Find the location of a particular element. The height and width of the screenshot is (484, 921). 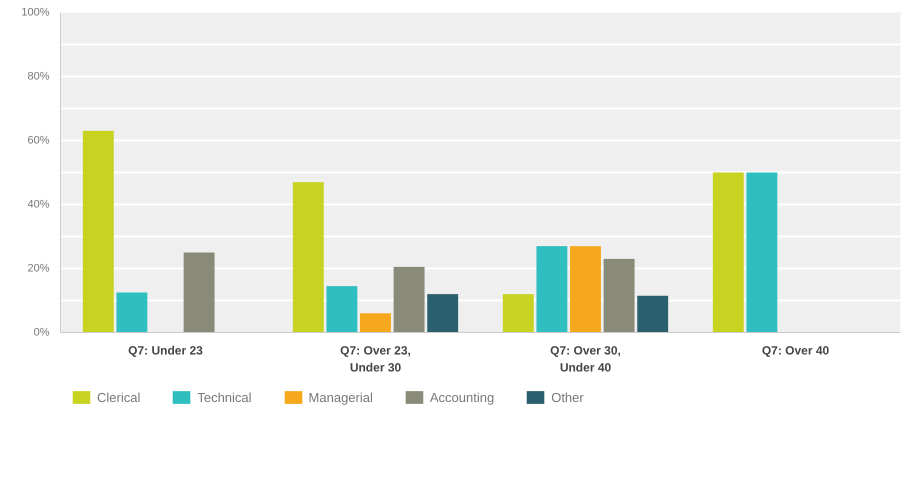

y-tick-label: 40% is located at coordinates (38, 204).